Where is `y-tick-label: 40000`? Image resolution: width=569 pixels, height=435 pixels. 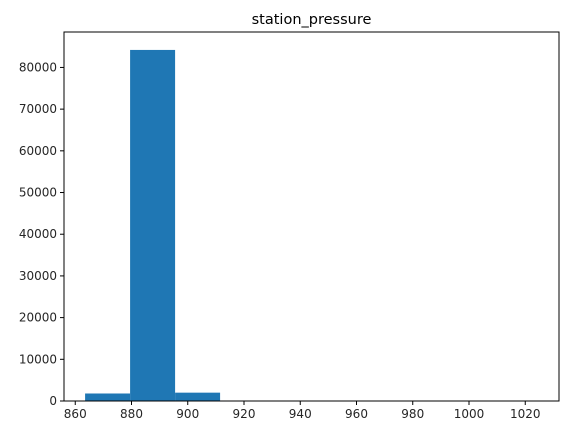
y-tick-label: 40000 is located at coordinates (38, 234).